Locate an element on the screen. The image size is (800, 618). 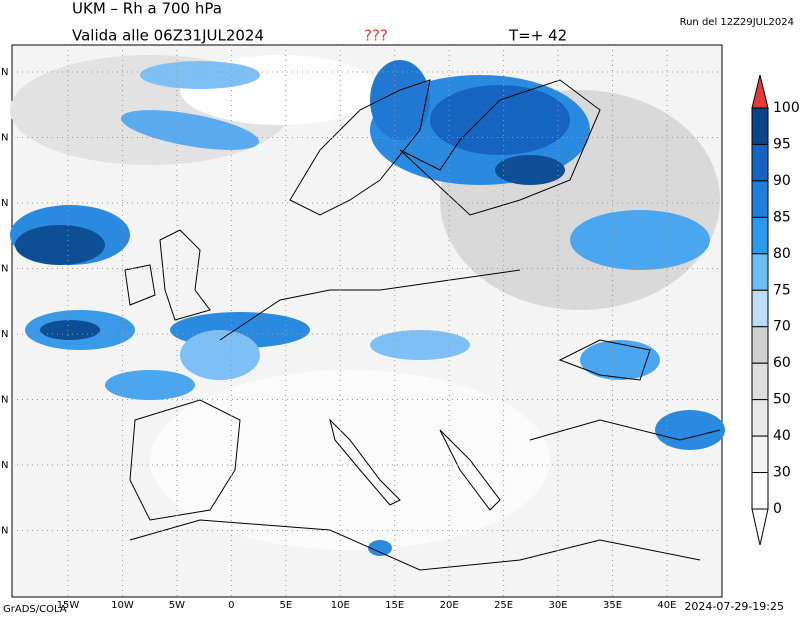
forecast-step: T=+ 42 is located at coordinates (537, 36).